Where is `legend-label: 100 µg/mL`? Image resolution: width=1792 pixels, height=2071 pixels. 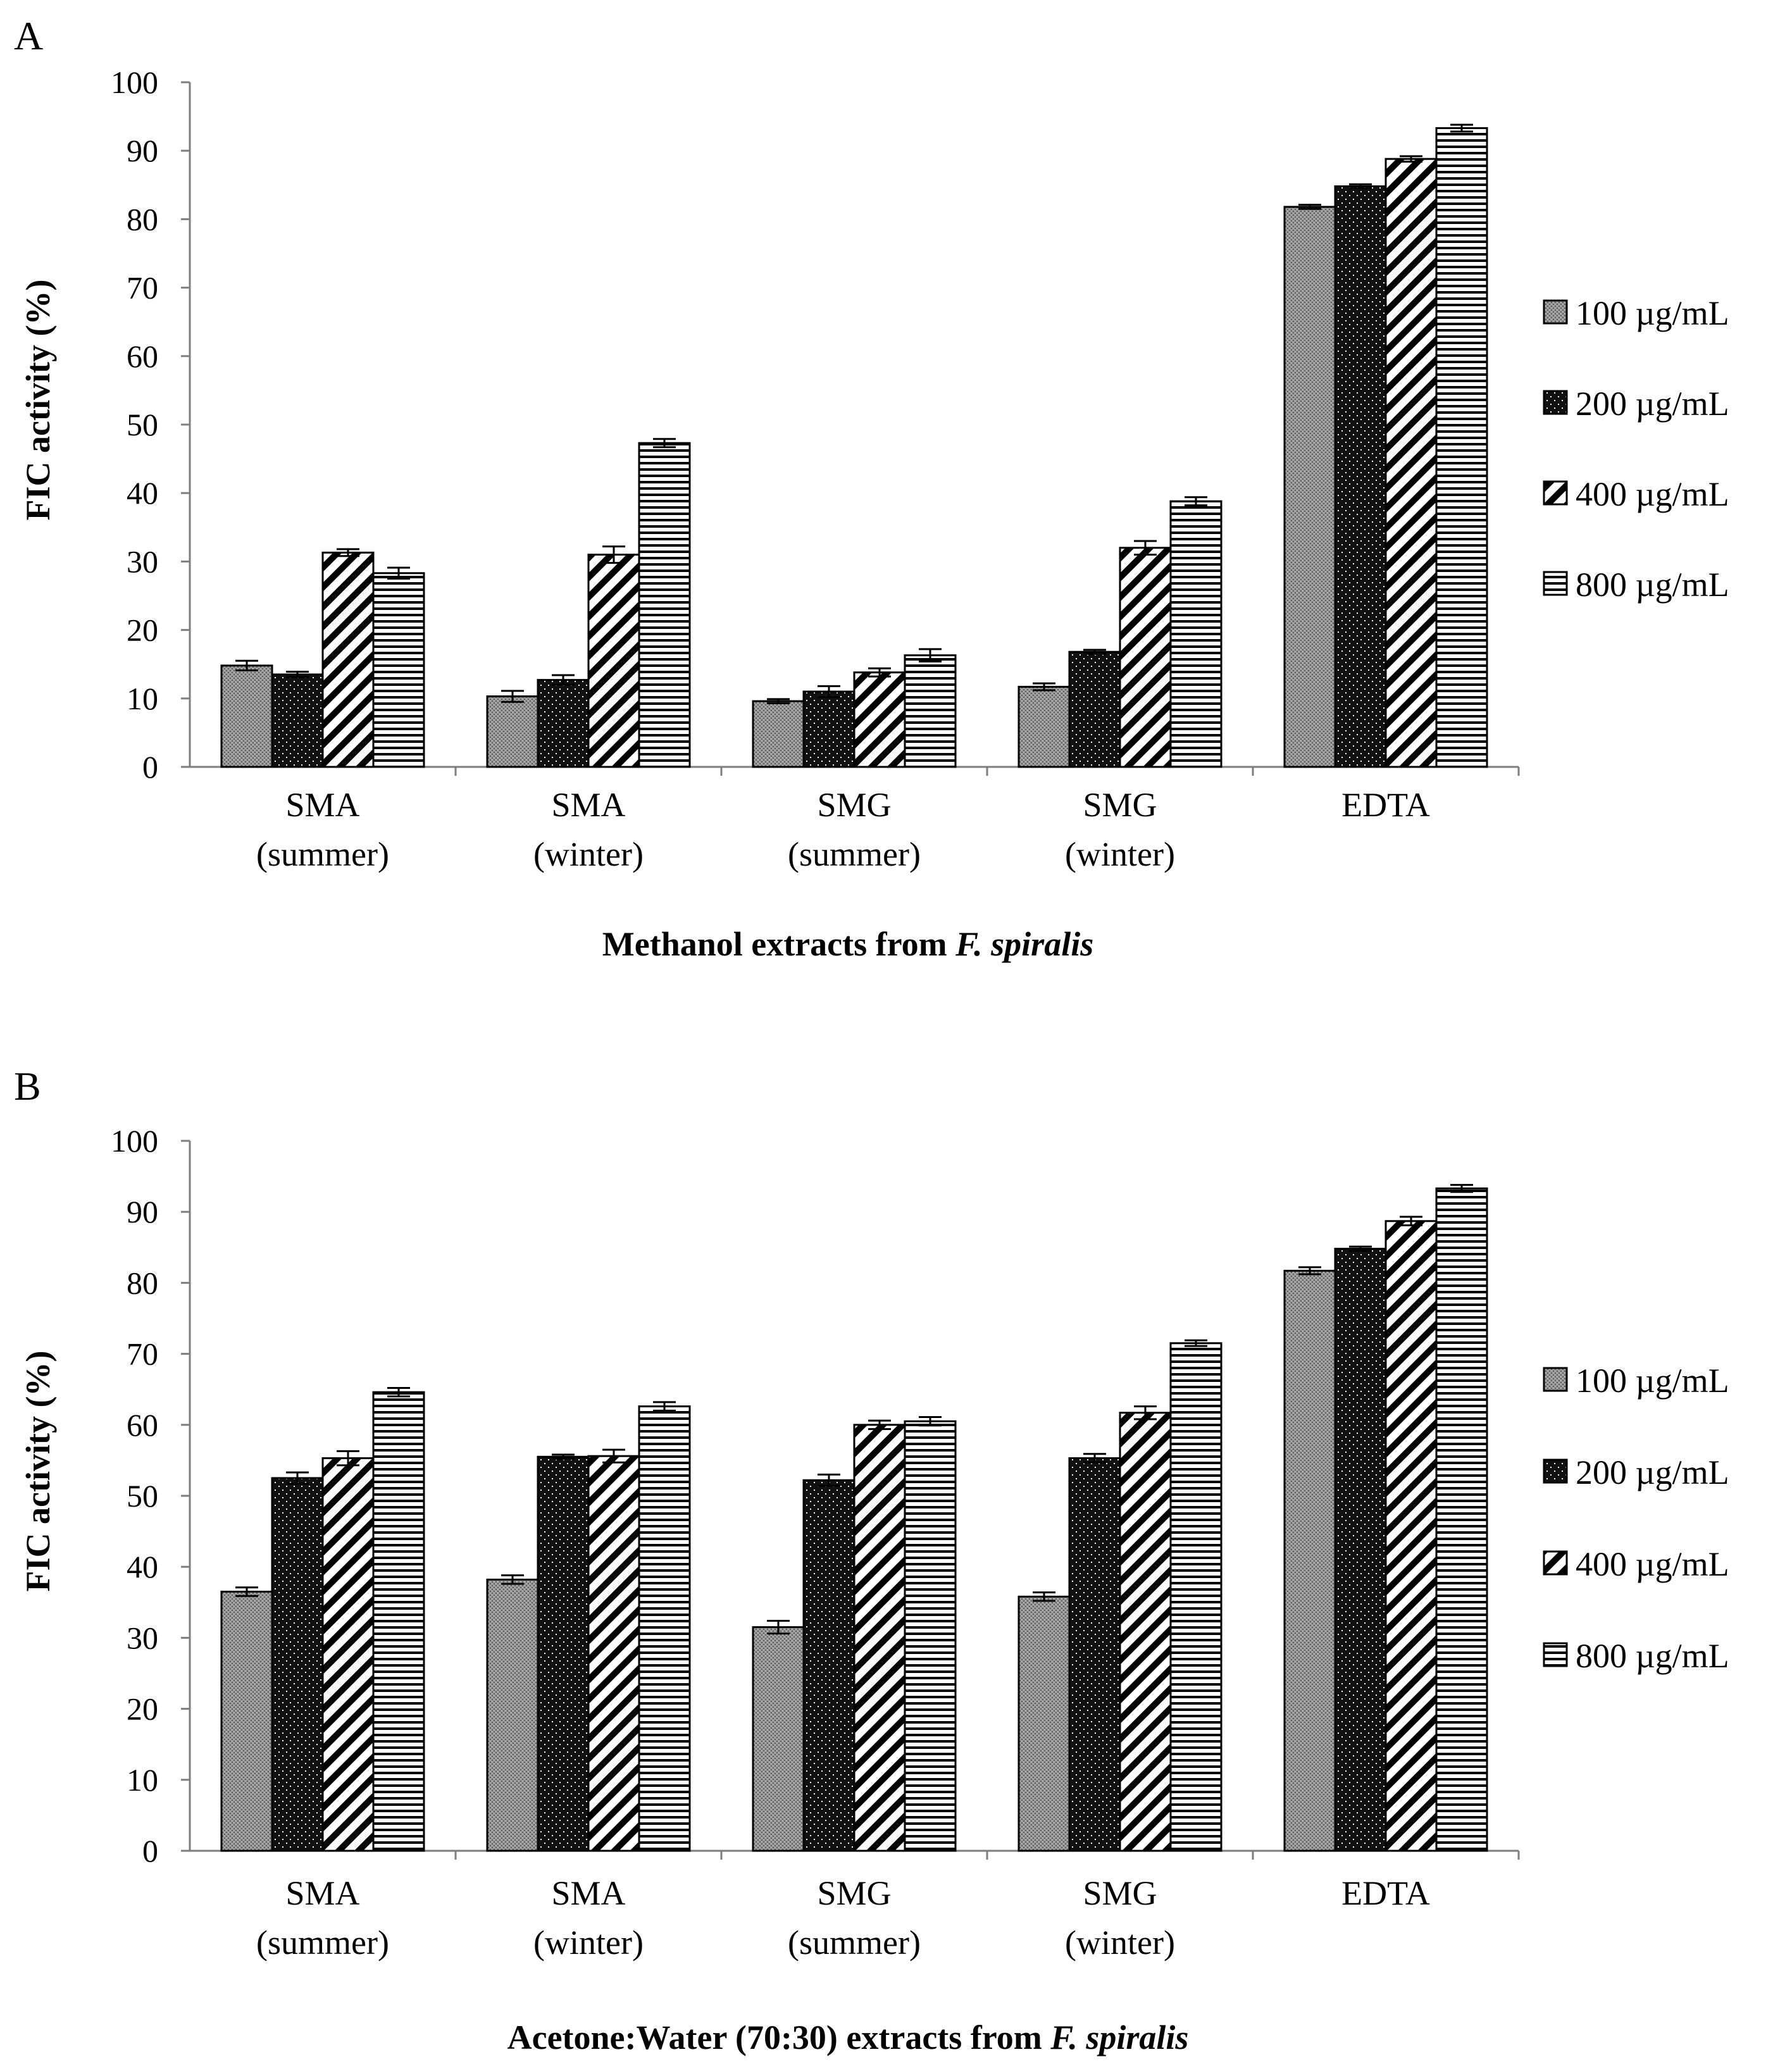 legend-label: 100 µg/mL is located at coordinates (1652, 313).